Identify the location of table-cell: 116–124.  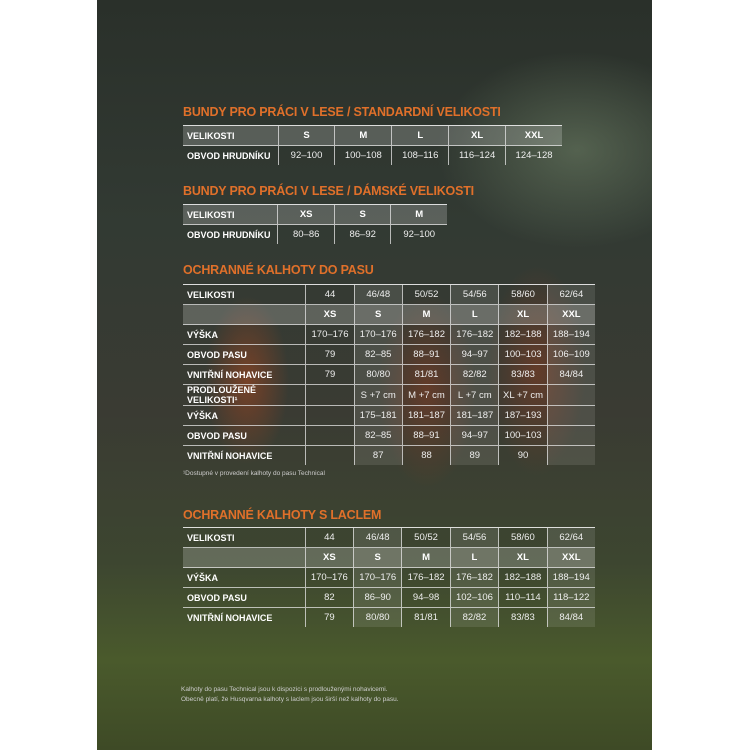
(477, 155).